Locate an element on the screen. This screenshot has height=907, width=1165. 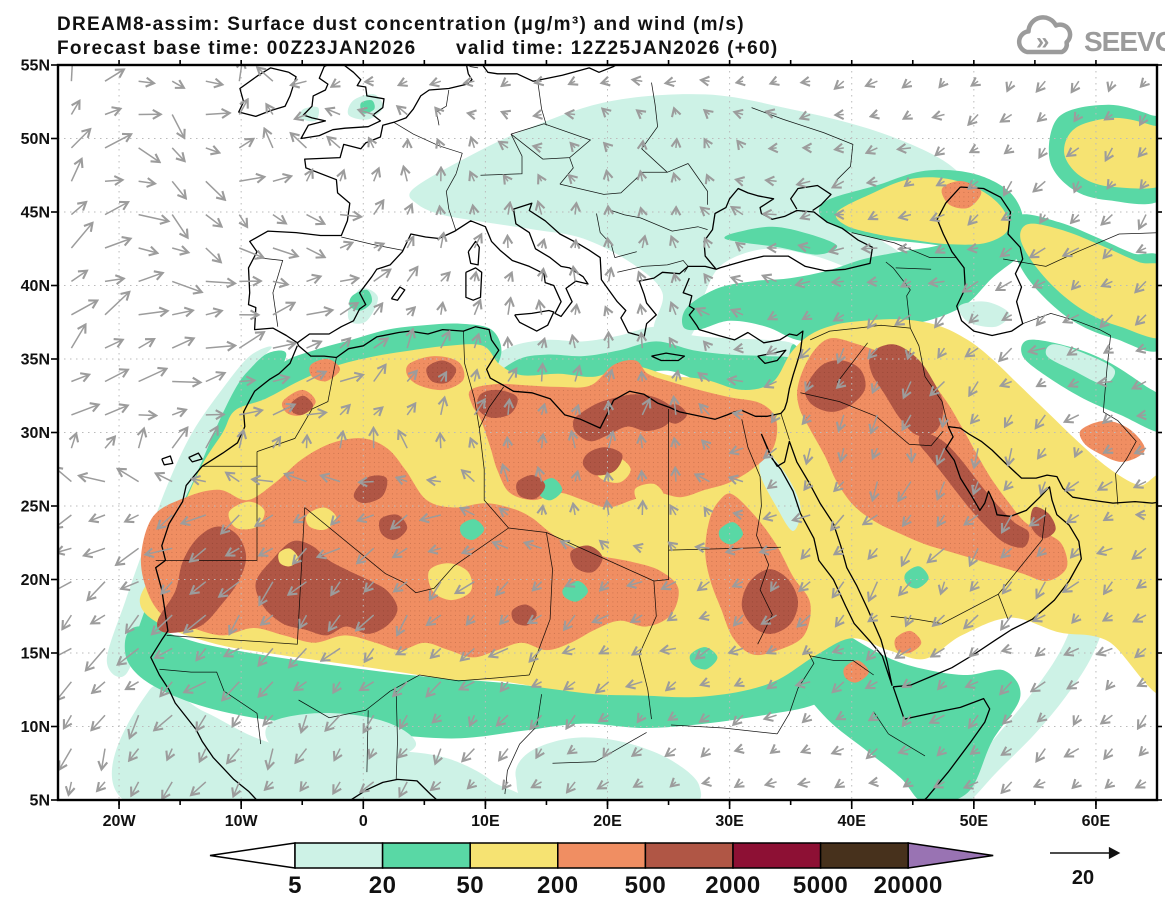
colorbar-cell is located at coordinates (689, 855).